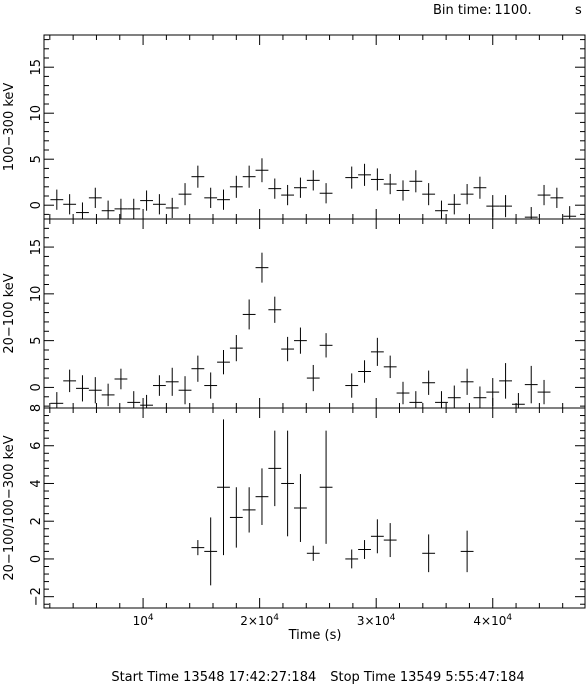 This screenshot has width=586, height=692. I want to click on y-axis-label: 20−100 keV, so click(9, 313).